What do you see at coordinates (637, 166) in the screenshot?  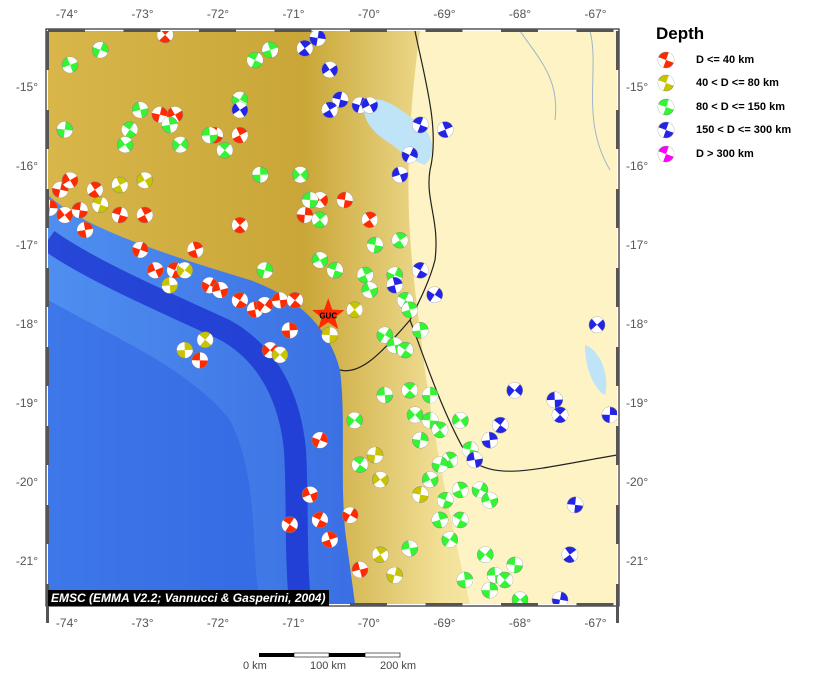 I see `lat-tick-label: -16°` at bounding box center [637, 166].